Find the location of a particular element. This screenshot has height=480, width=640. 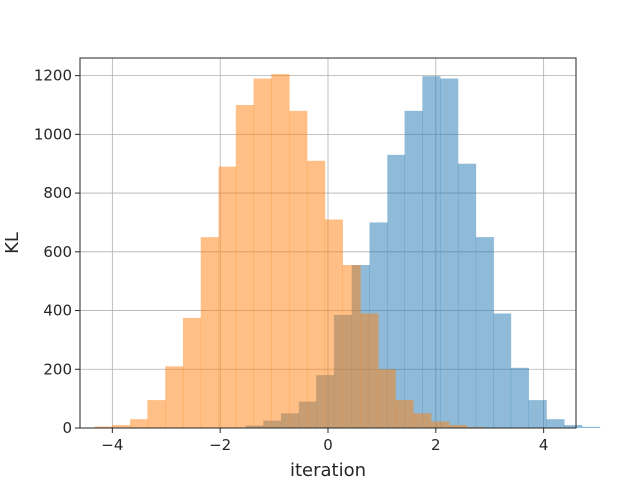

x-axis-label: iteration is located at coordinates (328, 470).